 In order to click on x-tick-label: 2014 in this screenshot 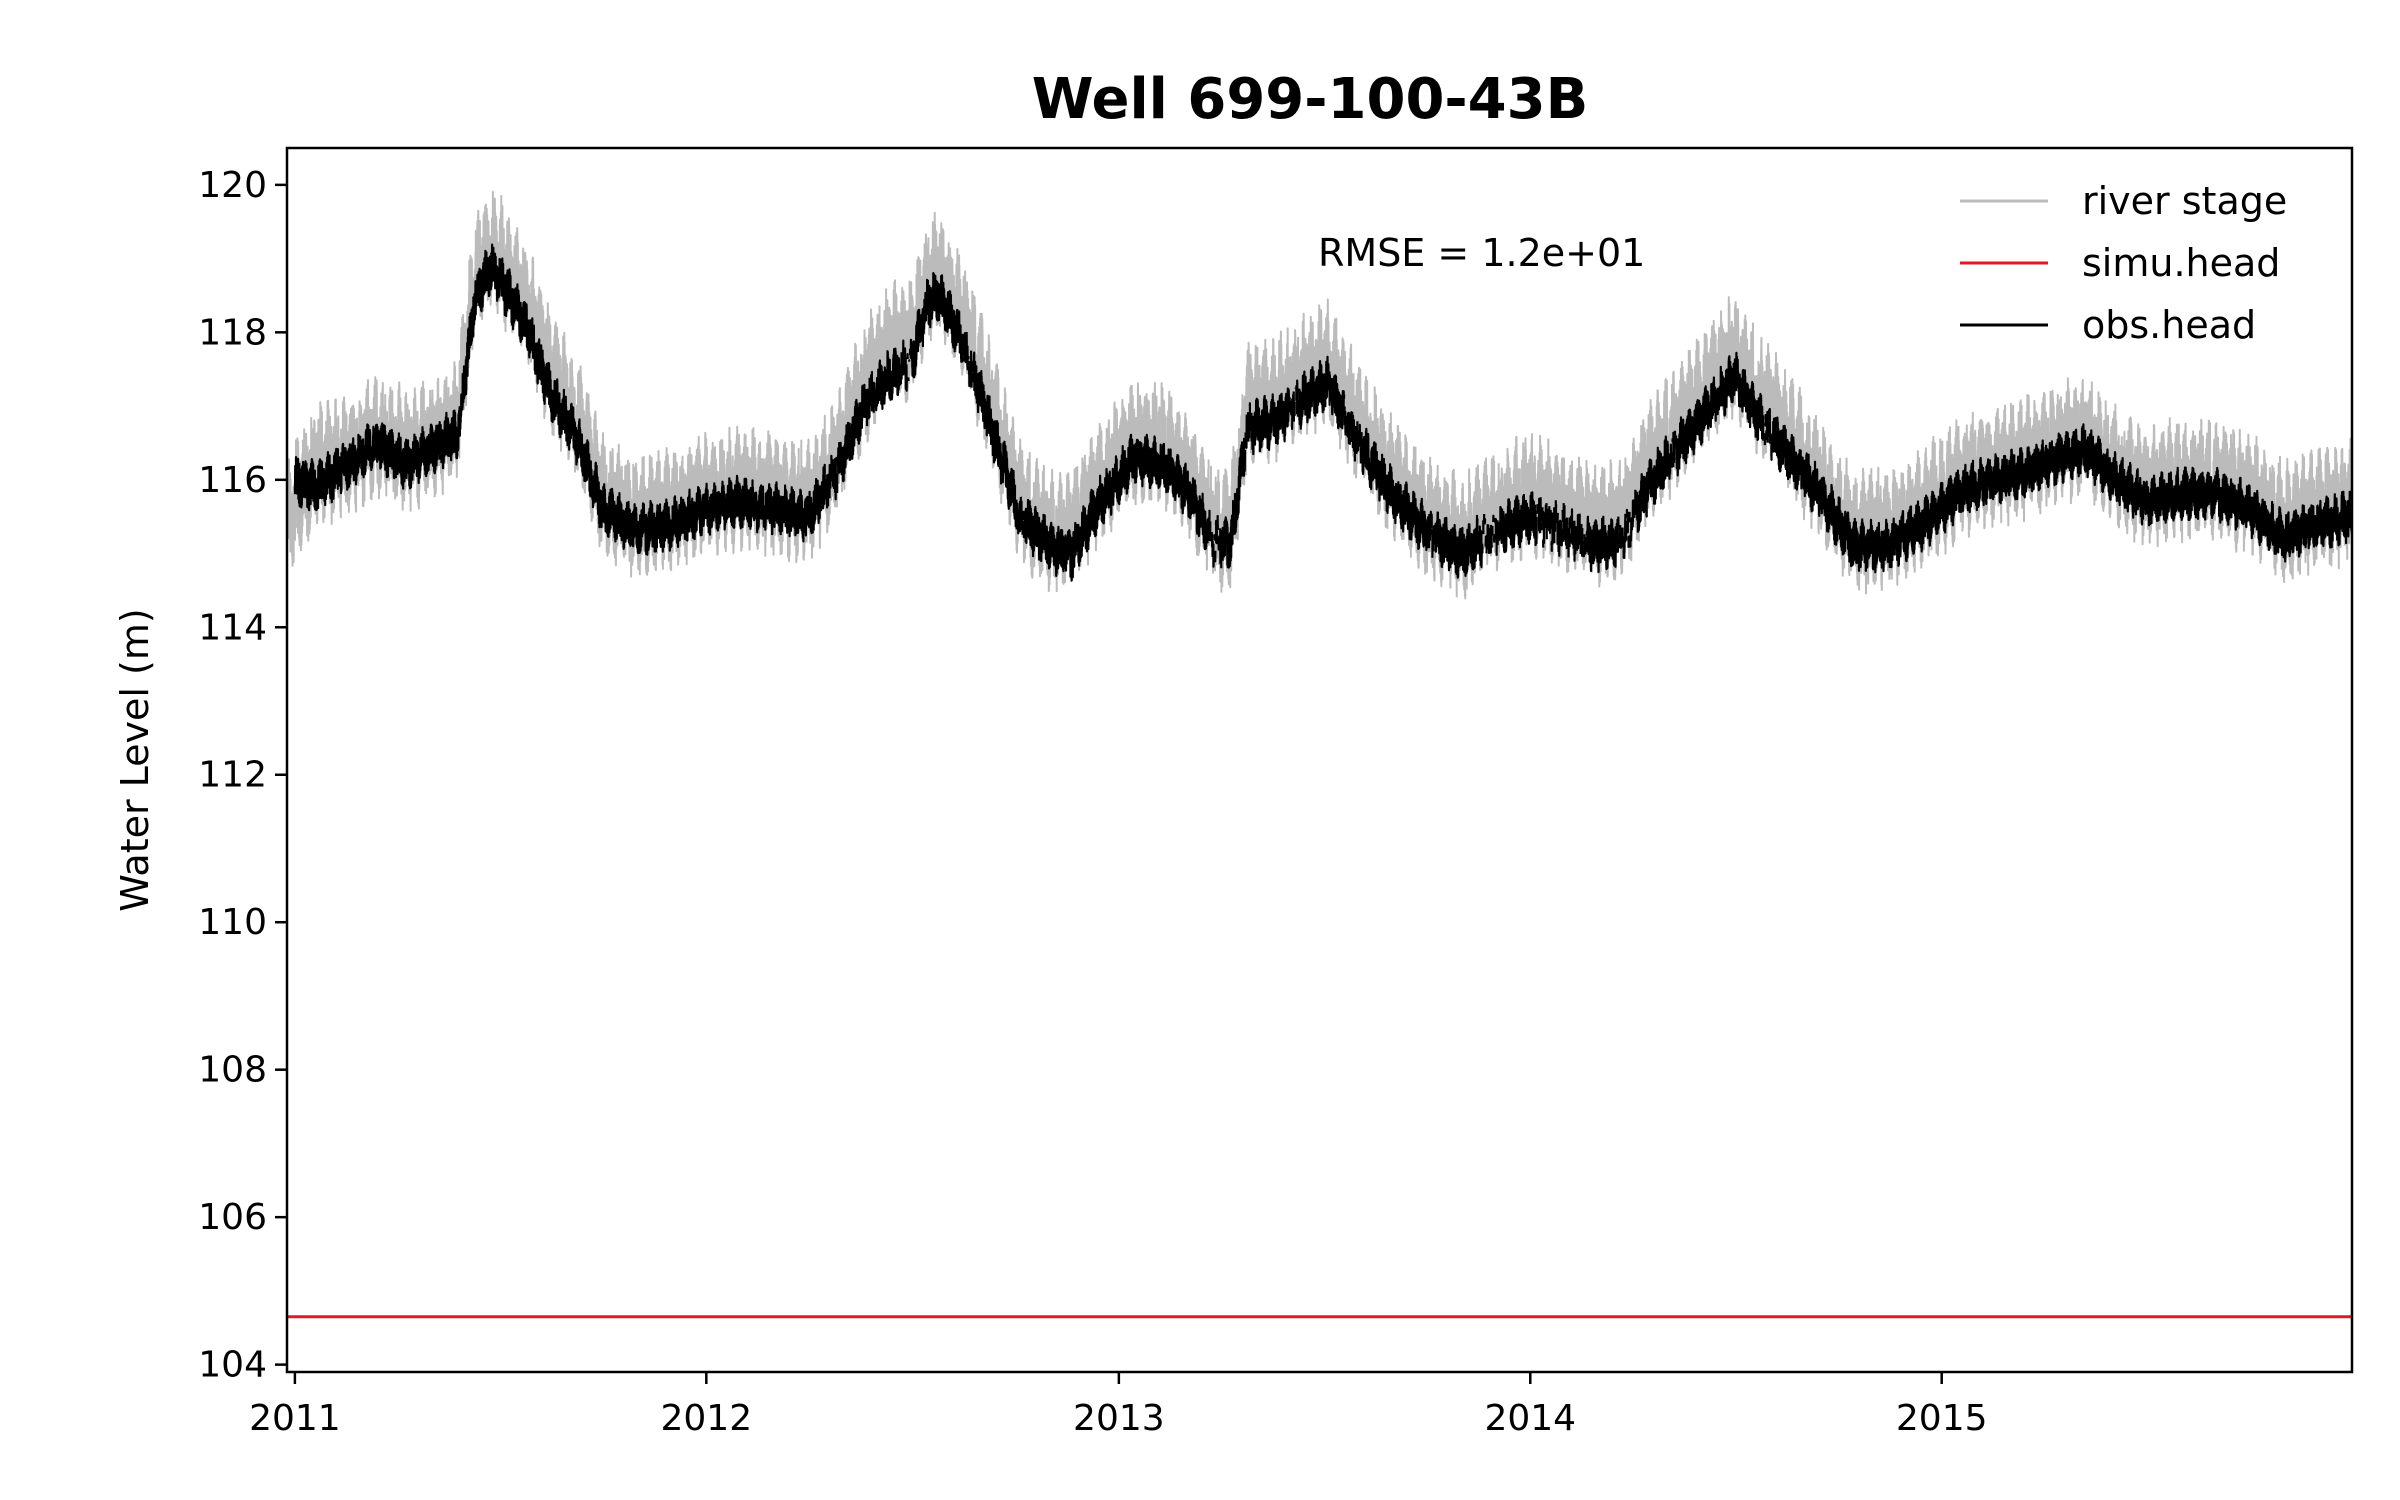, I will do `click(1530, 1418)`.